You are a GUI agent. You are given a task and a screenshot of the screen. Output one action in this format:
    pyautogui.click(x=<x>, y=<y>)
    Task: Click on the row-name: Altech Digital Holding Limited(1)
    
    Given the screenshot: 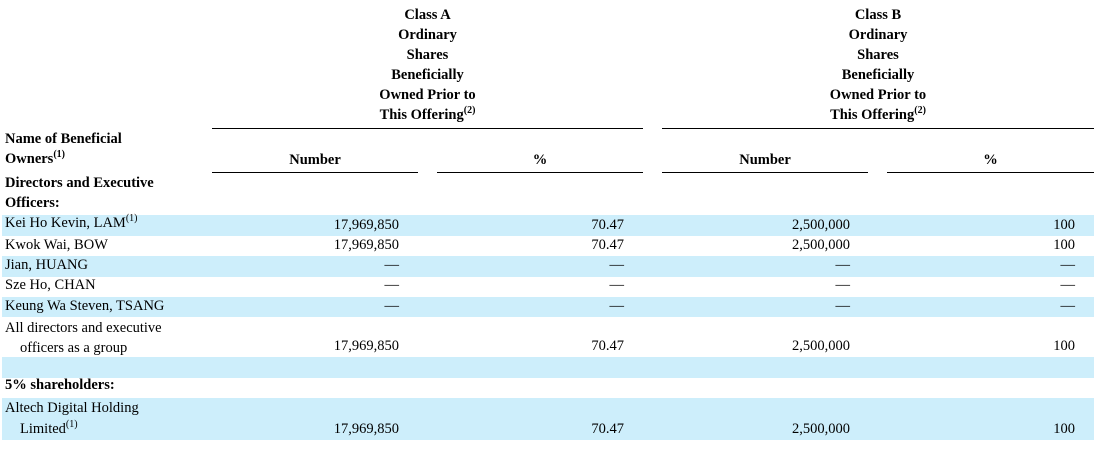 What is the action you would take?
    pyautogui.click(x=72, y=419)
    